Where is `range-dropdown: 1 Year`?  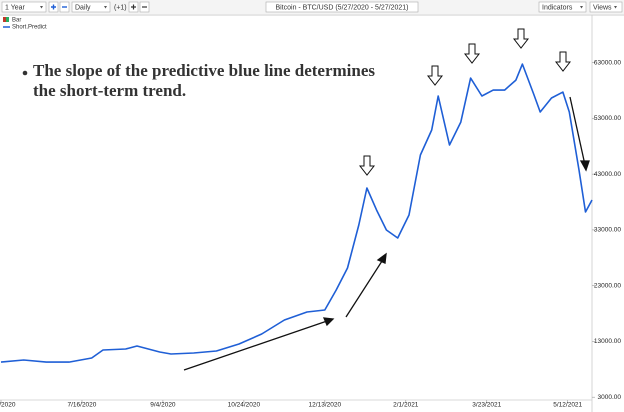
range-dropdown: 1 Year is located at coordinates (24, 7).